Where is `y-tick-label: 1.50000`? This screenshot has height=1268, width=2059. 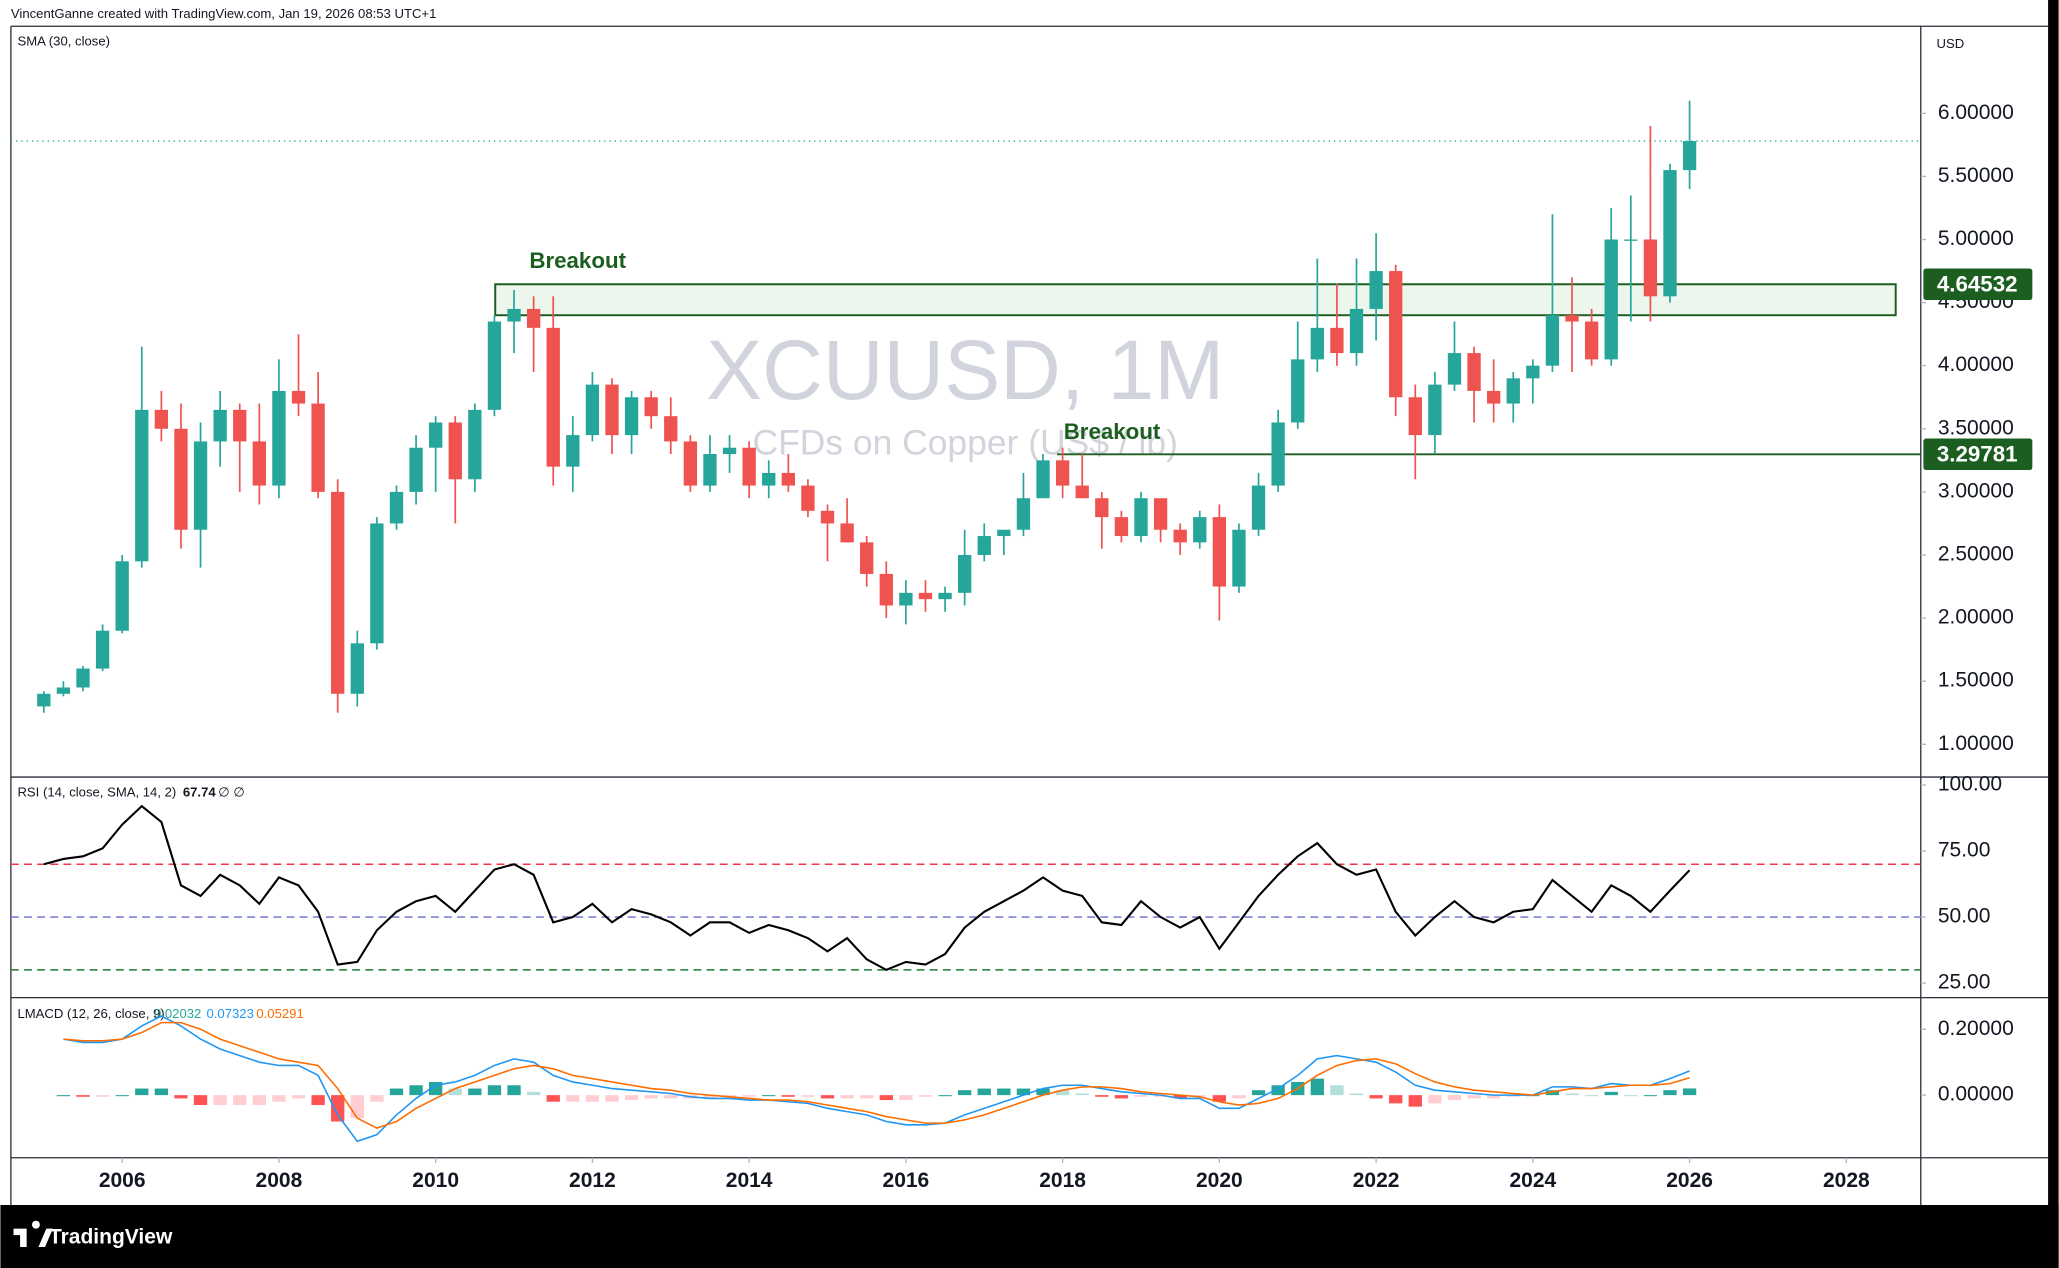 y-tick-label: 1.50000 is located at coordinates (1976, 680).